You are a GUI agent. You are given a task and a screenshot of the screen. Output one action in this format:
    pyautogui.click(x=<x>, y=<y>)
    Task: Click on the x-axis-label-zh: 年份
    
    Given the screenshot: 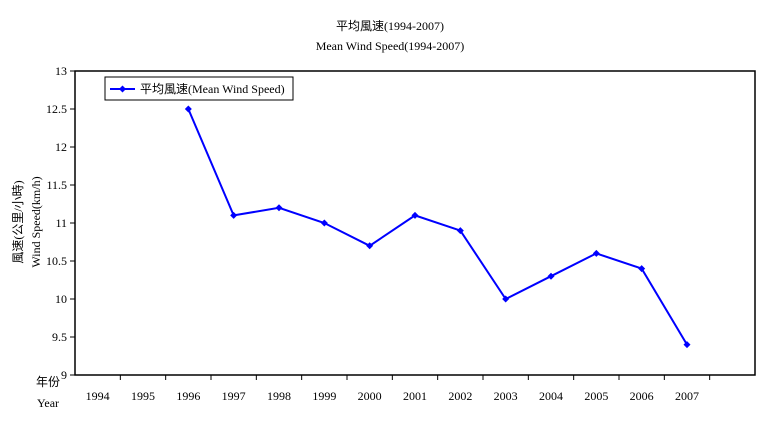 What is the action you would take?
    pyautogui.click(x=48, y=382)
    